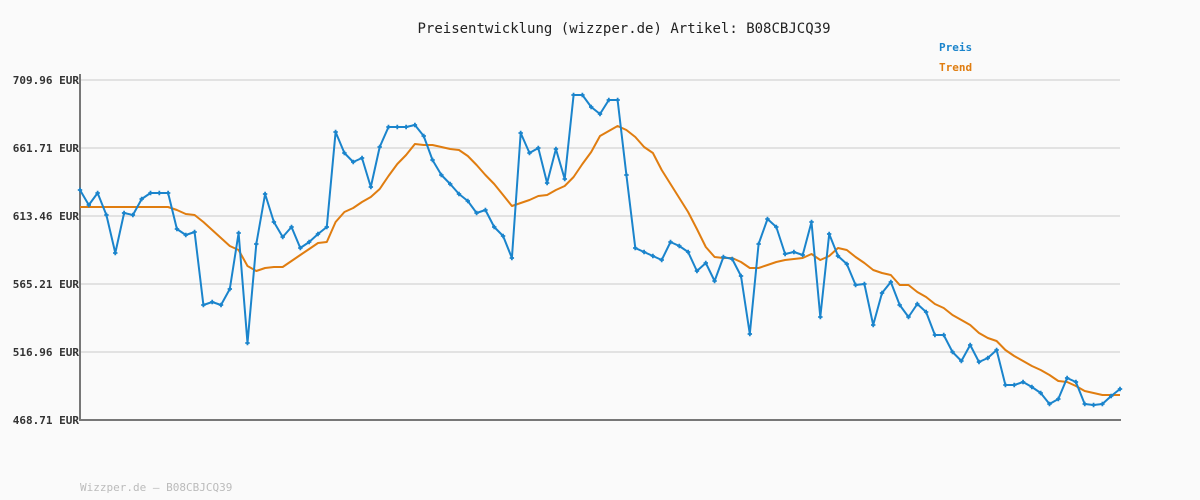 This screenshot has height=500, width=1200. I want to click on y-tick-label: 709.96 EUR, so click(46, 80).